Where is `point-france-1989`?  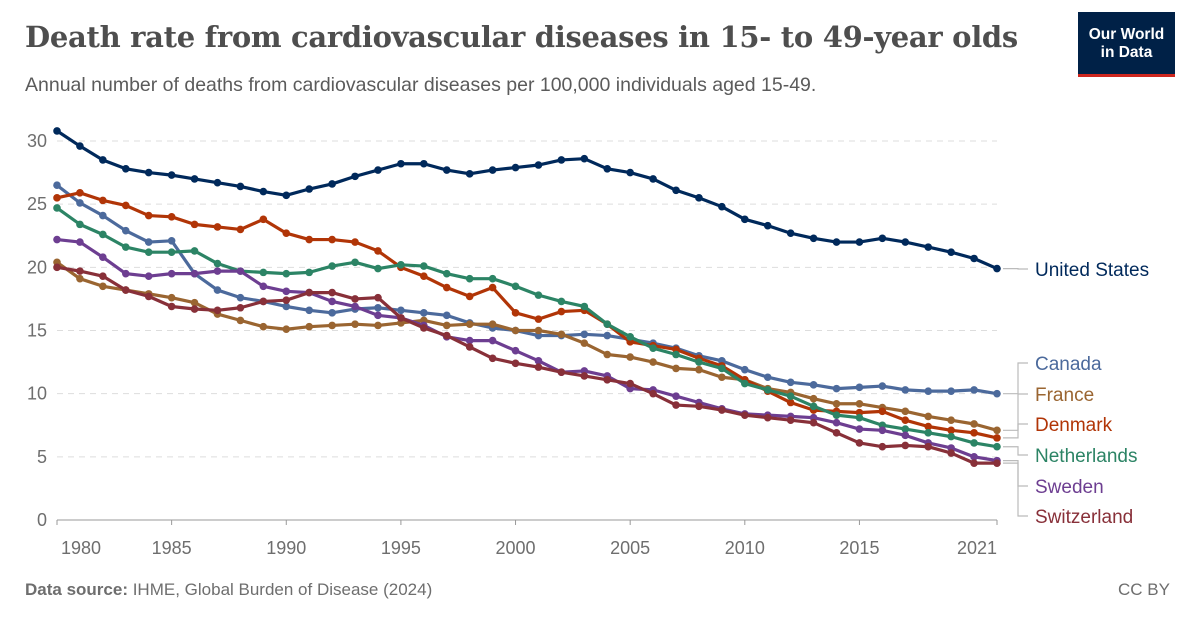
point-france-1989 is located at coordinates (263, 326).